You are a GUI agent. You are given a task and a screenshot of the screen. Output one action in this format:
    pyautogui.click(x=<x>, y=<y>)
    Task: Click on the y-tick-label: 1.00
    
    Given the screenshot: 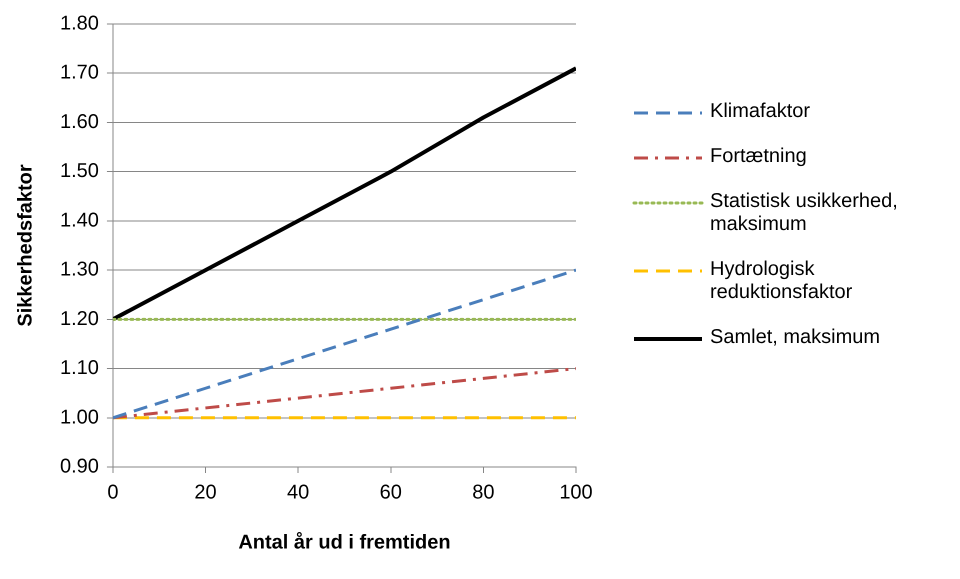 What is the action you would take?
    pyautogui.click(x=79, y=417)
    